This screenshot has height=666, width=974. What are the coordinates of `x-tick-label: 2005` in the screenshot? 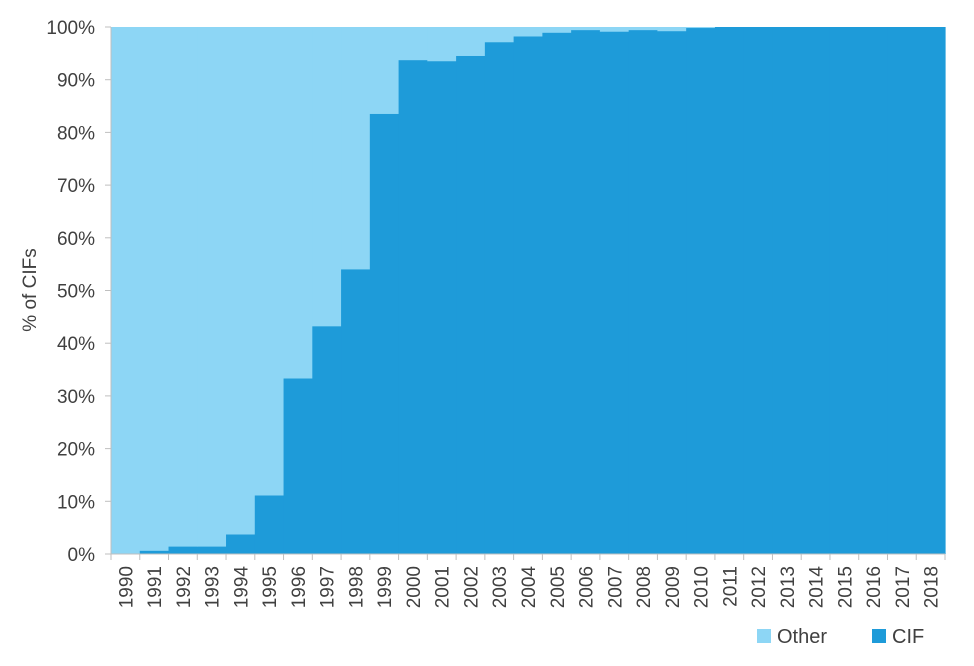 It's located at (558, 587).